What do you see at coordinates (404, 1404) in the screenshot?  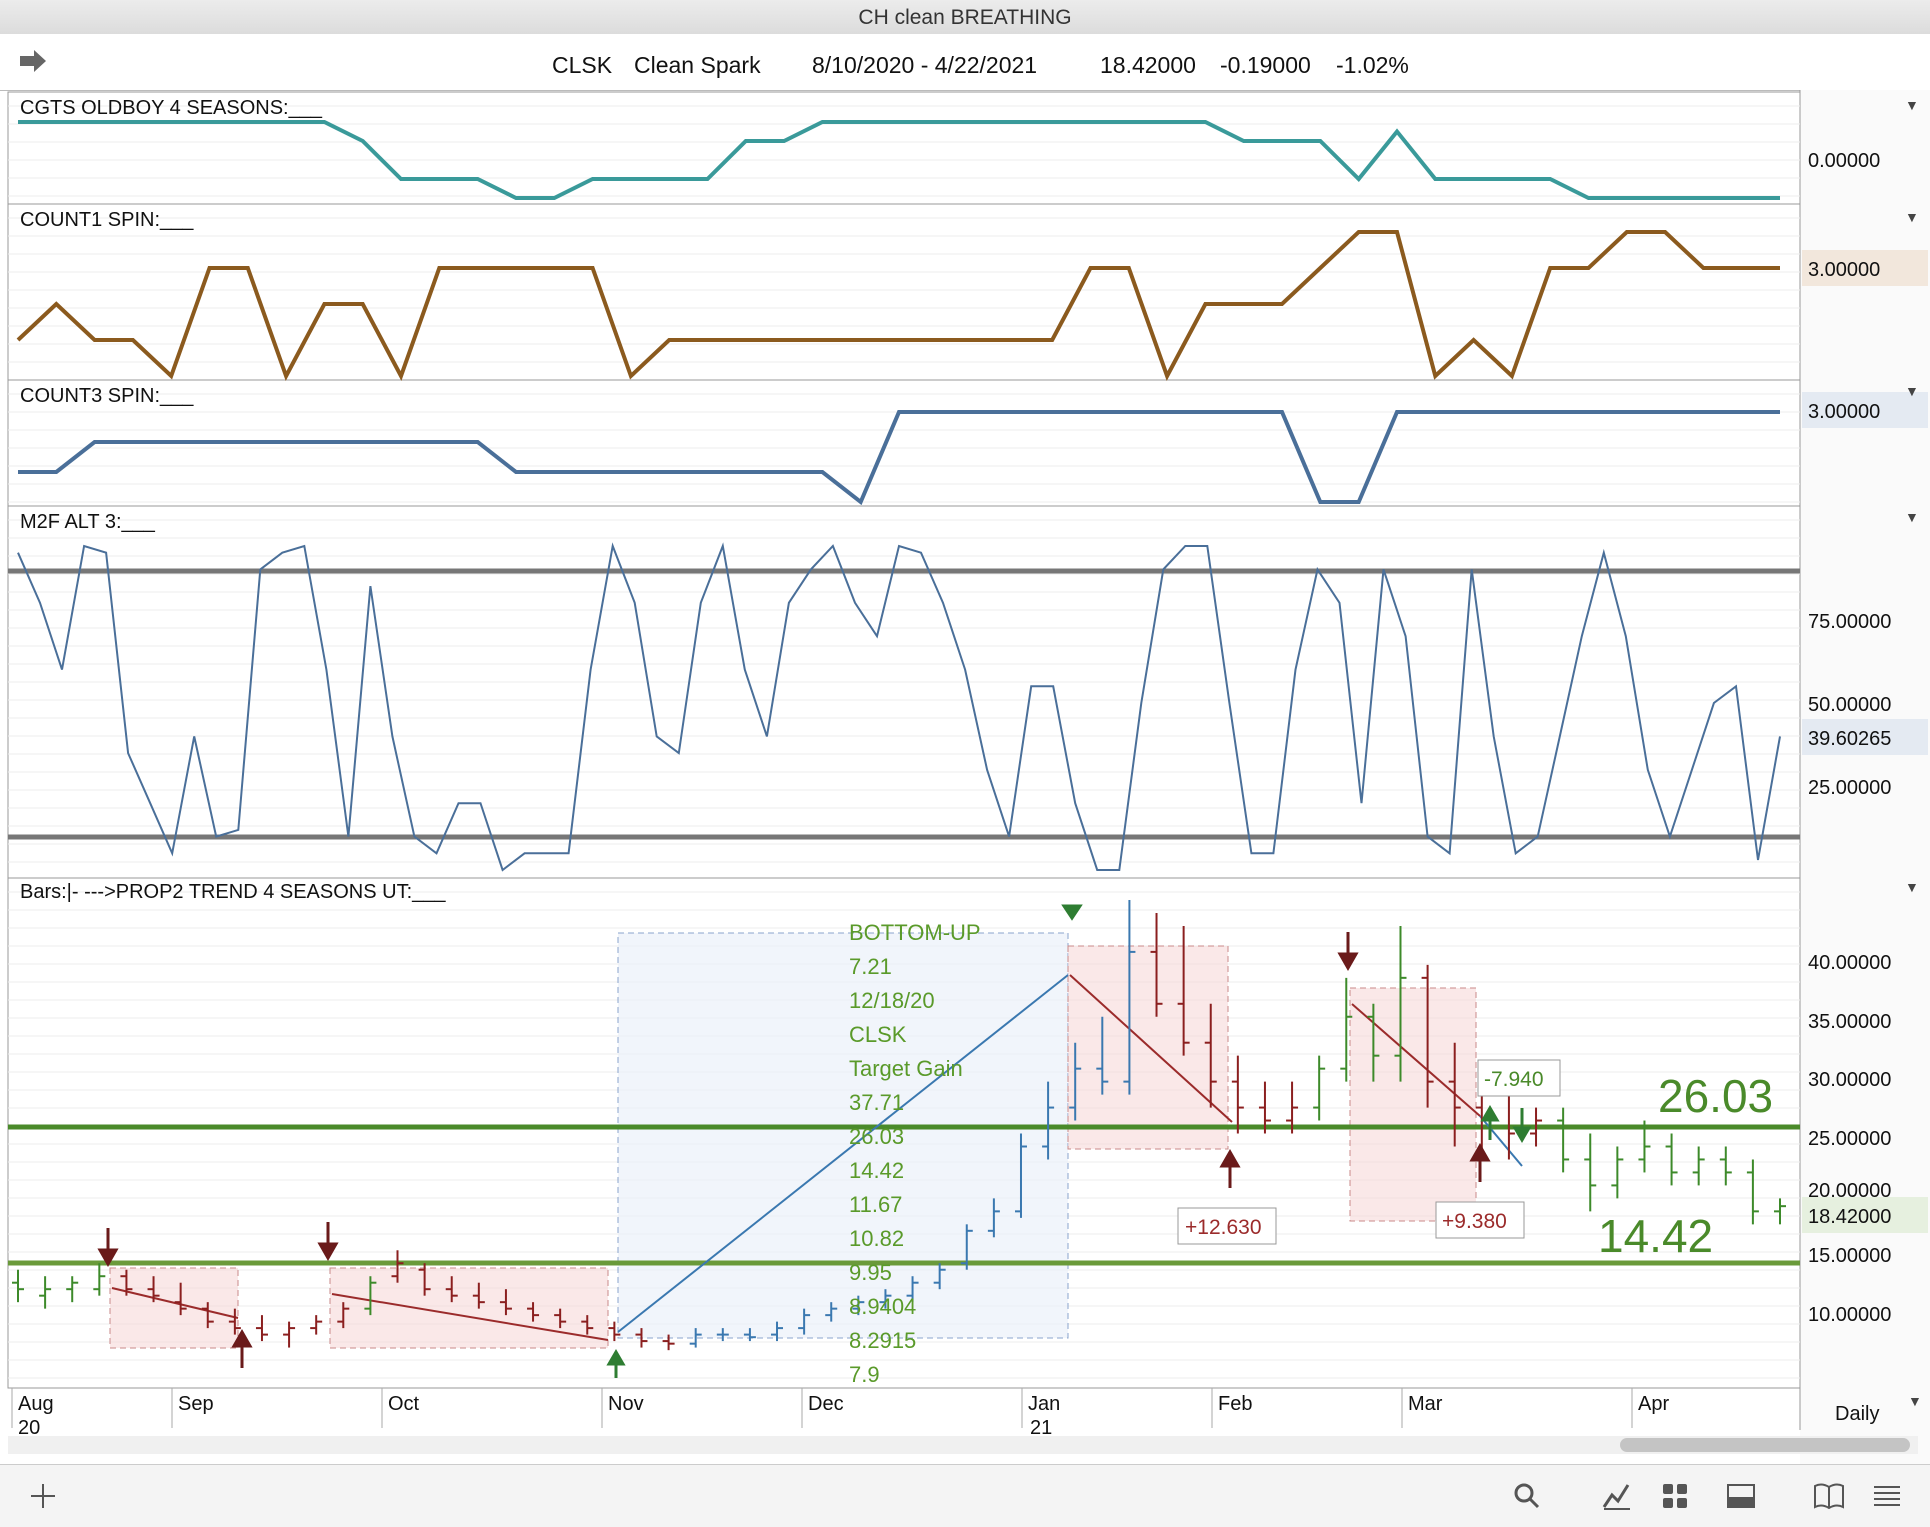 I see `x-axis-month: Oct` at bounding box center [404, 1404].